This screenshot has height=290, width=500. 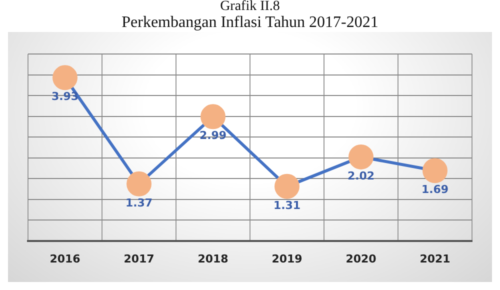 What do you see at coordinates (361, 259) in the screenshot?
I see `x-tick-label: 2020` at bounding box center [361, 259].